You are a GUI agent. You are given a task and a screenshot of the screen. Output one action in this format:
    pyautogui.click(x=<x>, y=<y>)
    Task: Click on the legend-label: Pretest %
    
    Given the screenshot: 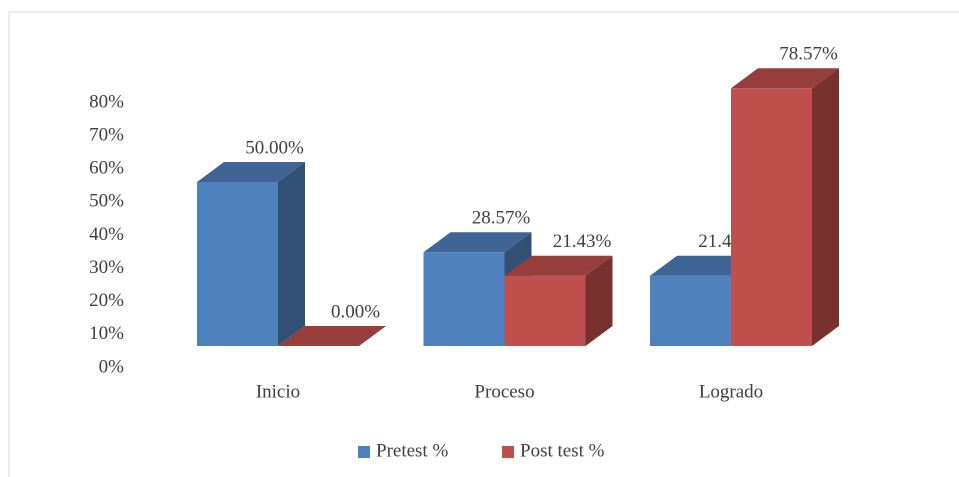 What is the action you would take?
    pyautogui.click(x=412, y=450)
    